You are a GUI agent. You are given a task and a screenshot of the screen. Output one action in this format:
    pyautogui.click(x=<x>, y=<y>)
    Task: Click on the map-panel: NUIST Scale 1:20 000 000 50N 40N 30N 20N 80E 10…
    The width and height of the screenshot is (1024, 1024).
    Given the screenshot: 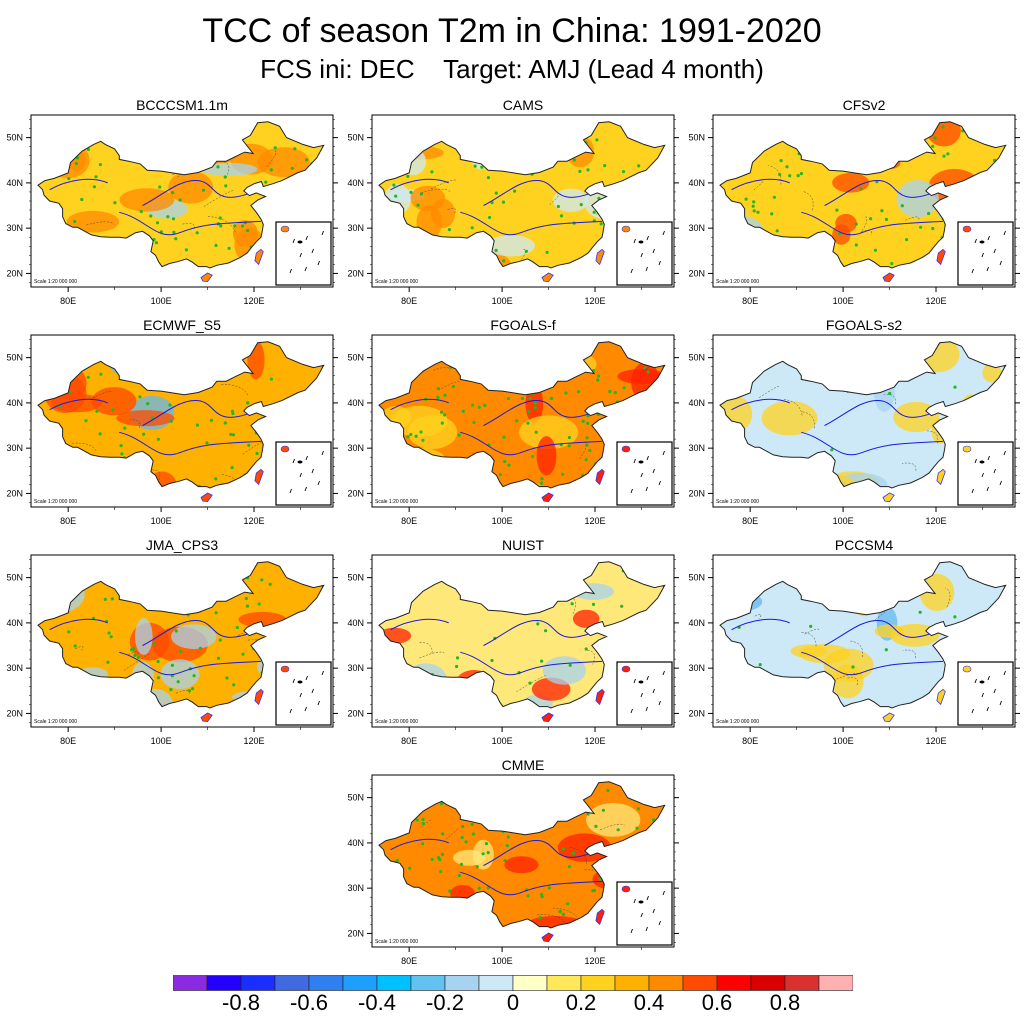 What is the action you would take?
    pyautogui.click(x=513, y=645)
    